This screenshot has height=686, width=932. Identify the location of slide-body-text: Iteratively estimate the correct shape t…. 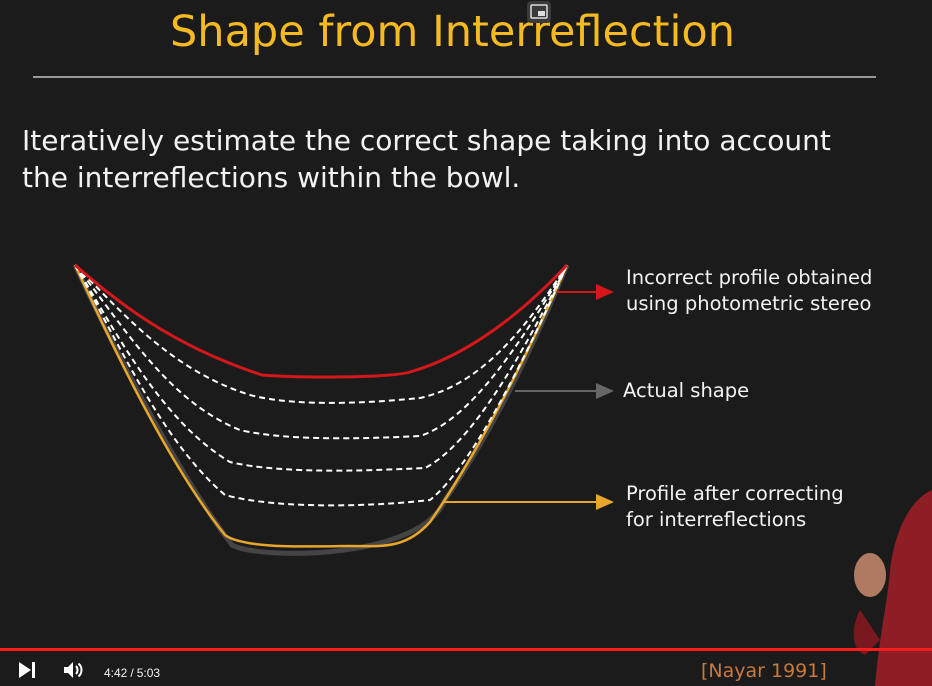
(472, 159).